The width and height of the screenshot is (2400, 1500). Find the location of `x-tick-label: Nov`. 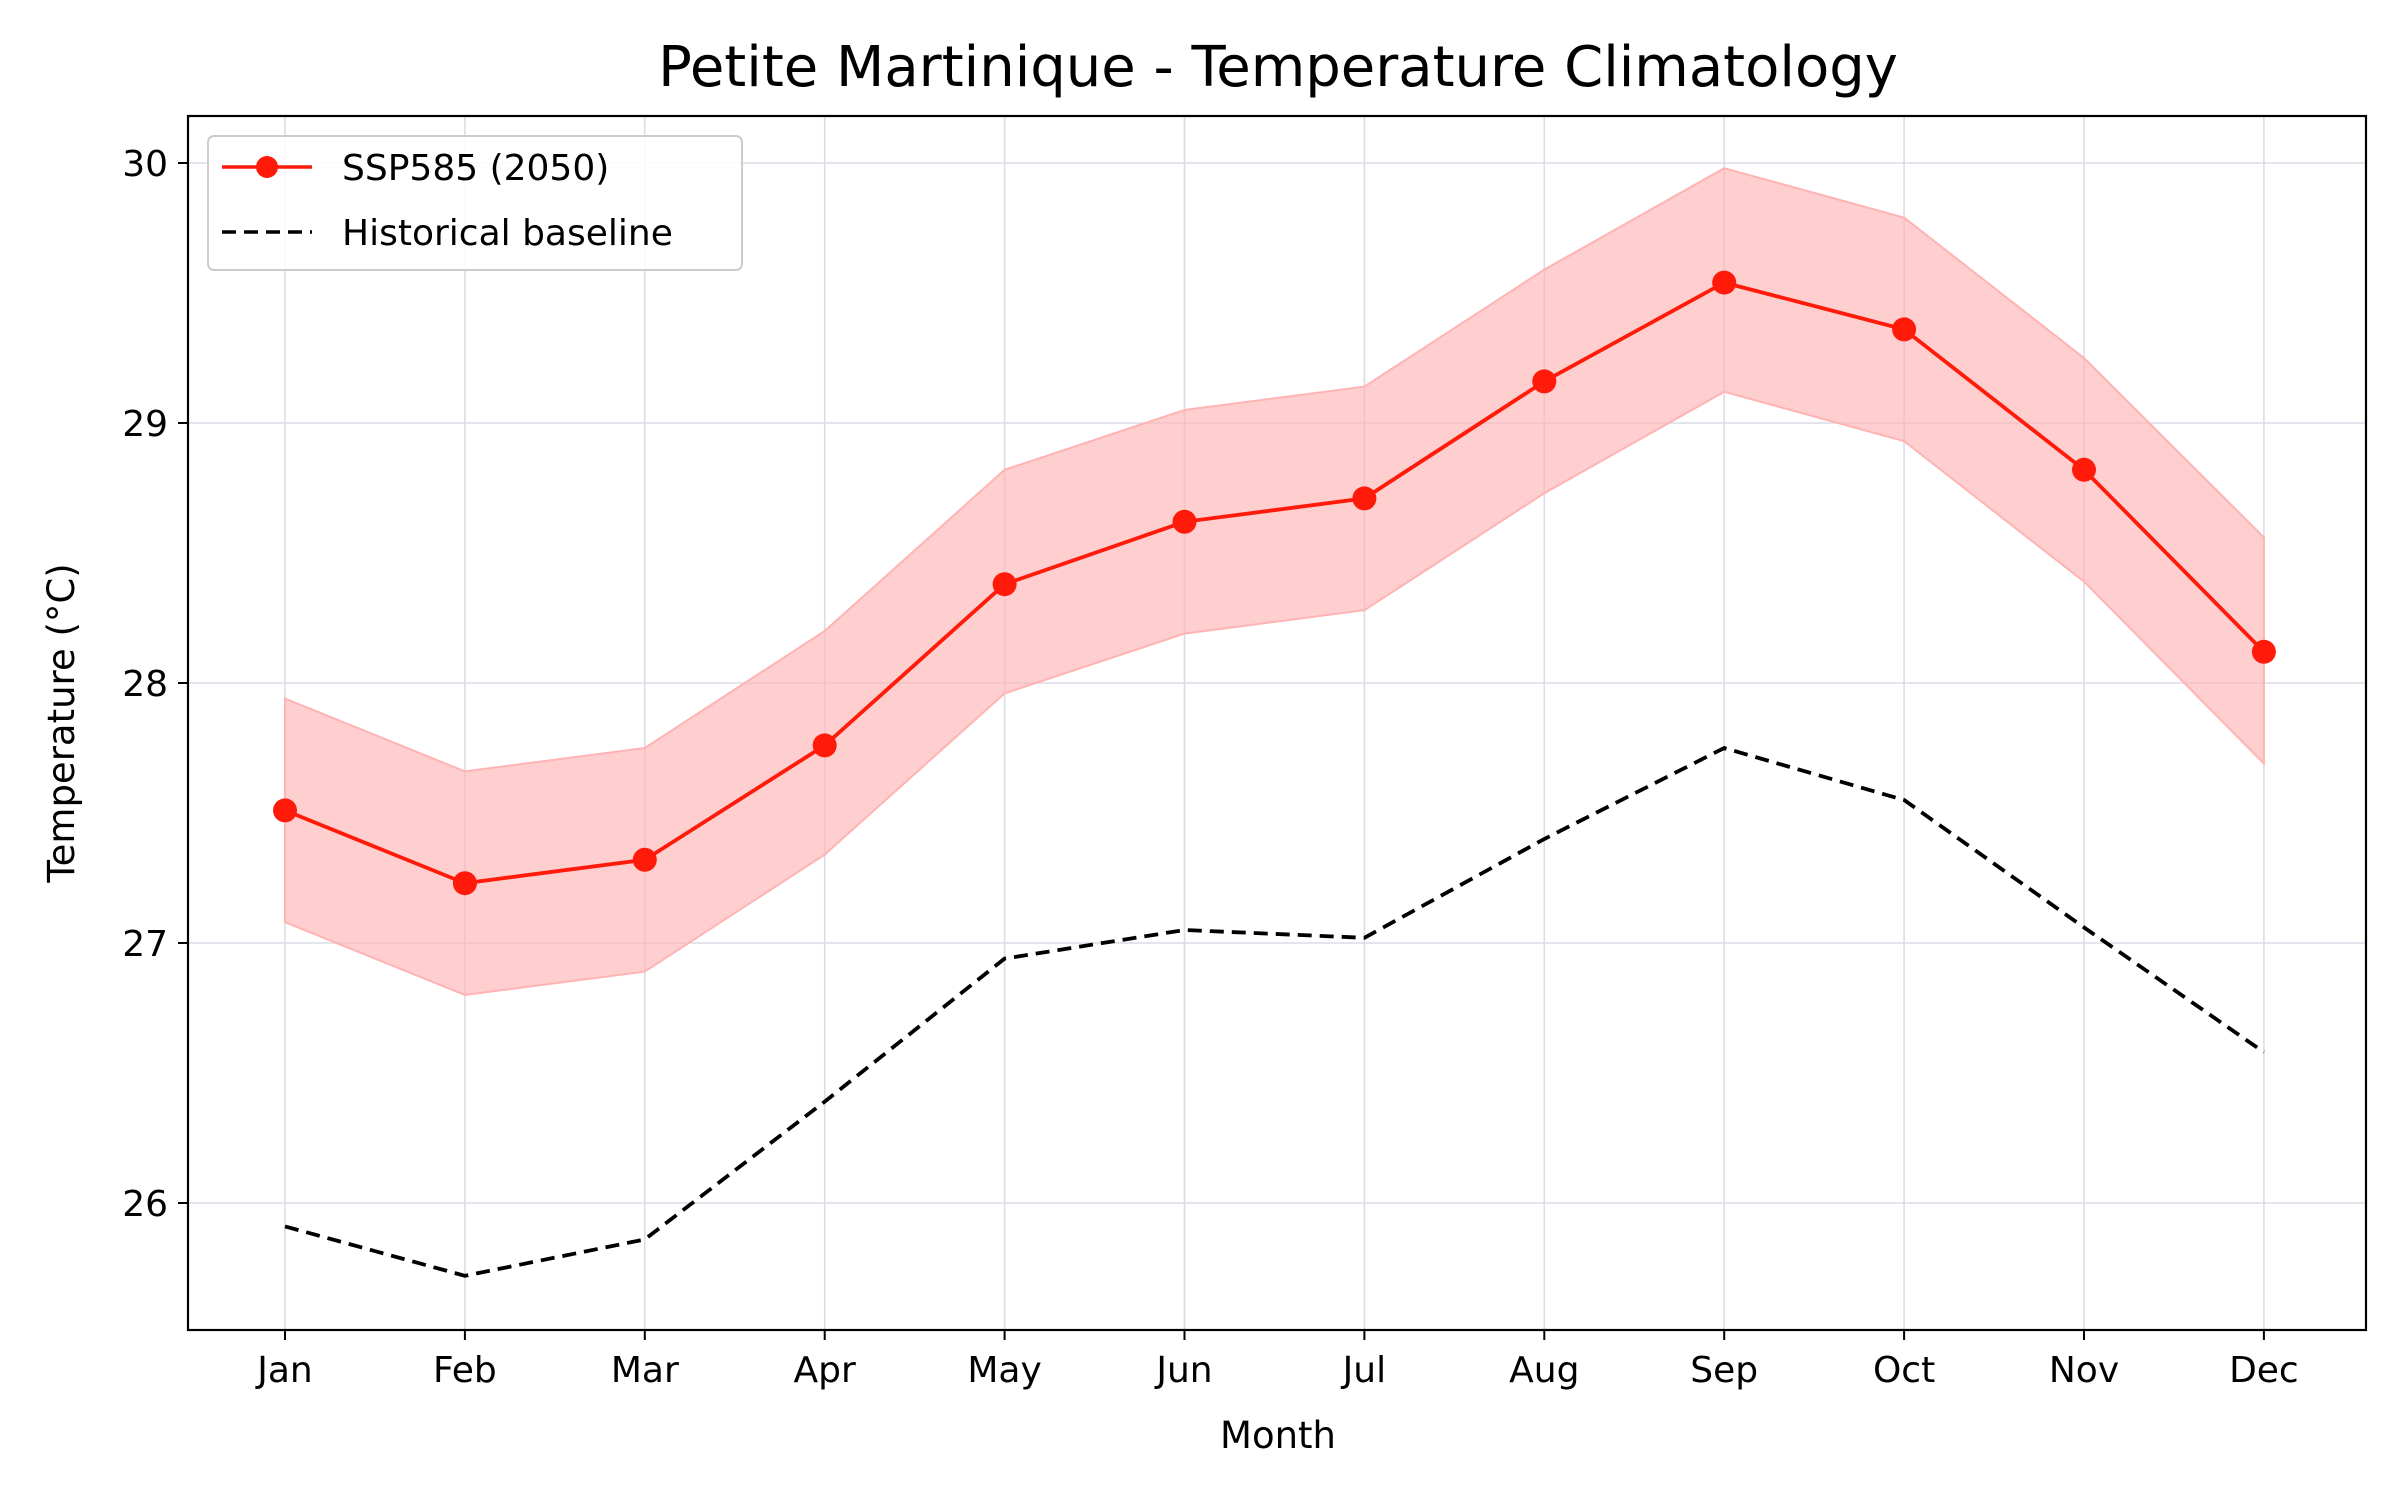

x-tick-label: Nov is located at coordinates (2084, 1370).